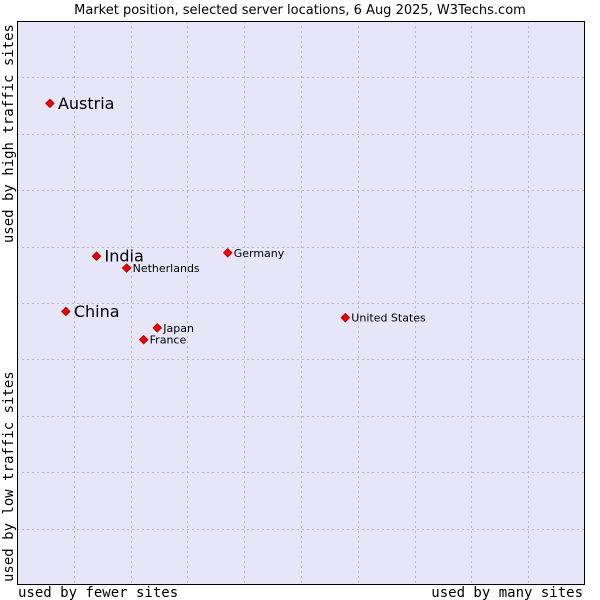  What do you see at coordinates (9, 476) in the screenshot?
I see `y-axis-low-label: used by low traffic sites` at bounding box center [9, 476].